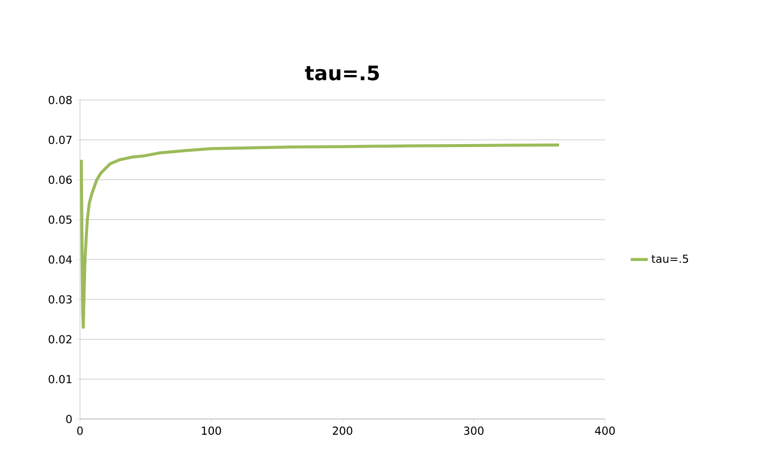 The width and height of the screenshot is (765, 466). What do you see at coordinates (60, 180) in the screenshot?
I see `y-tick-label: 0.06` at bounding box center [60, 180].